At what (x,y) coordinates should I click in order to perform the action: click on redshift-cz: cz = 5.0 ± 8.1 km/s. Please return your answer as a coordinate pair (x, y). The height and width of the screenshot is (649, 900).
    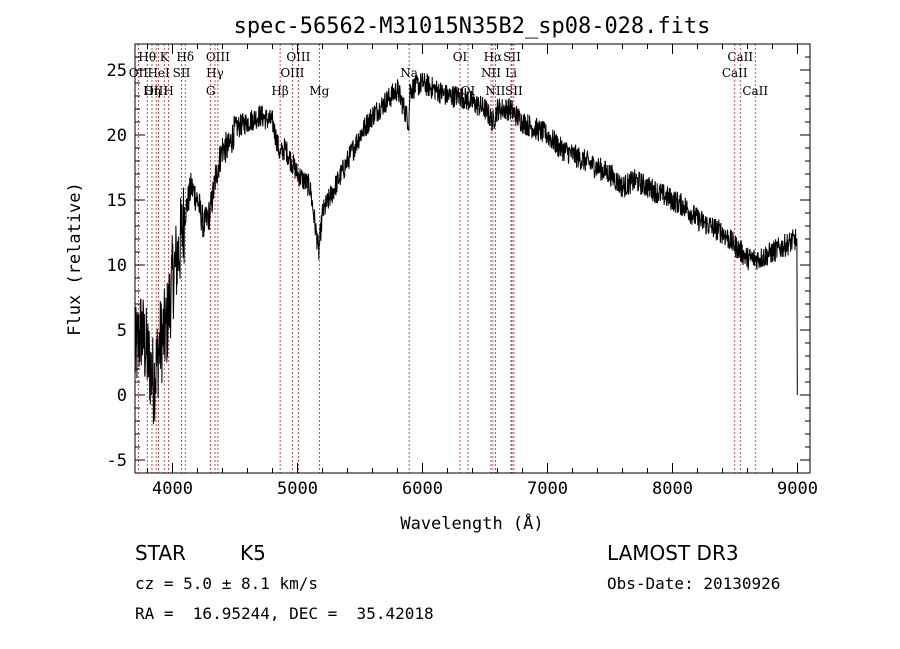
    Looking at the image, I should click on (227, 583).